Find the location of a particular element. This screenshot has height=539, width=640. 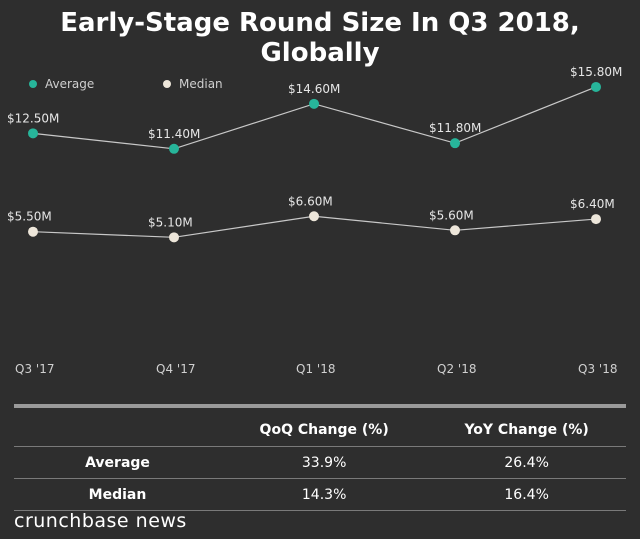

legend-marker-average is located at coordinates (33, 84).